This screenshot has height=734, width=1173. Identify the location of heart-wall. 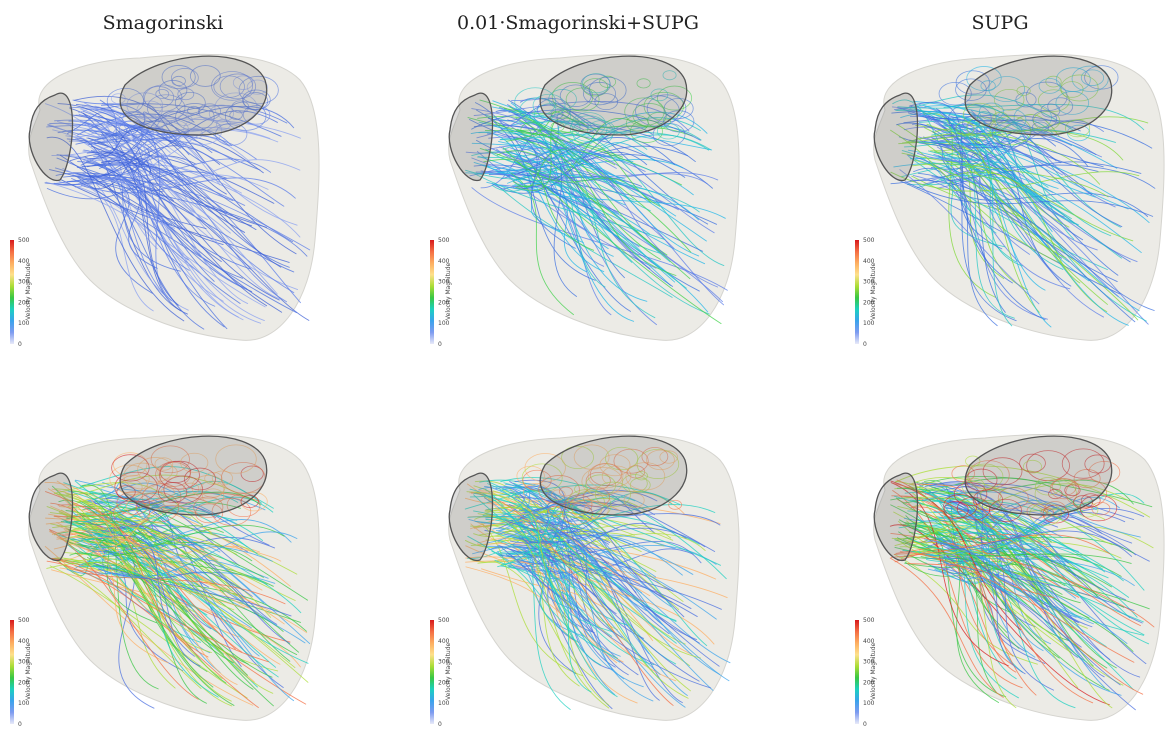
(174, 197).